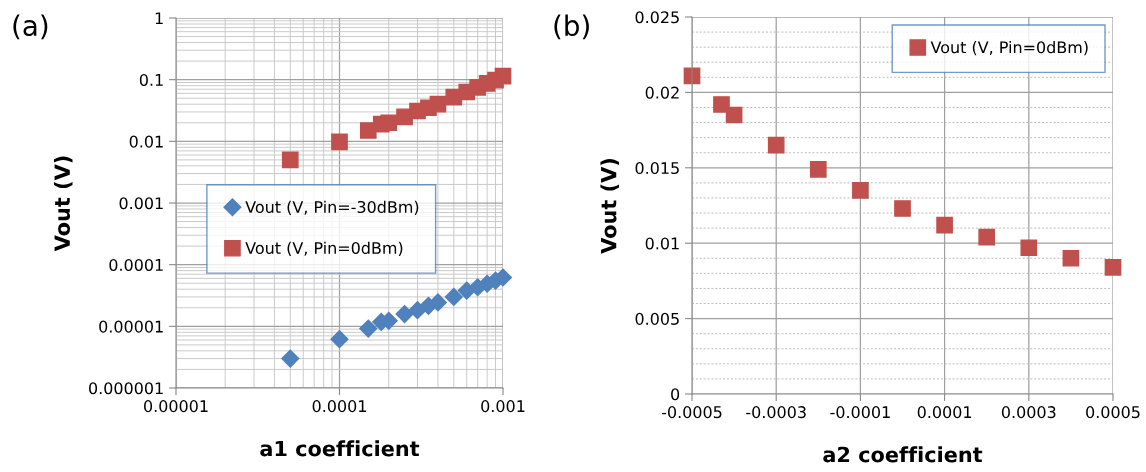  I want to click on y-tick-label: 0.001, so click(141, 203).